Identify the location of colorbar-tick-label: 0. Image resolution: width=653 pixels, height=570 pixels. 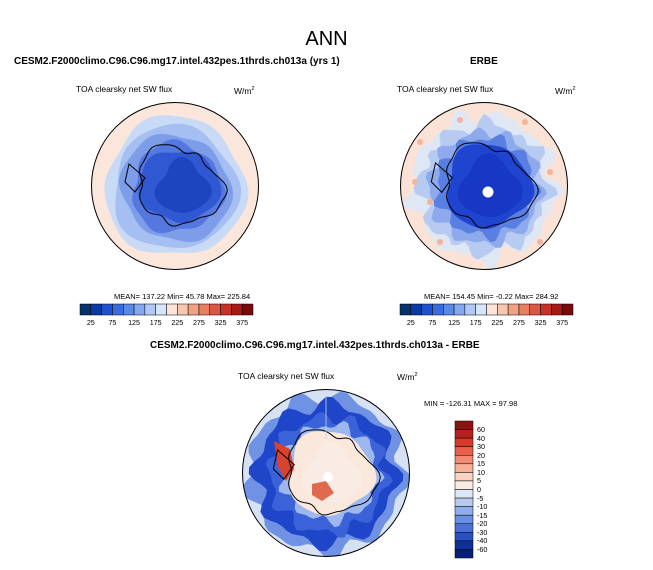
(479, 489).